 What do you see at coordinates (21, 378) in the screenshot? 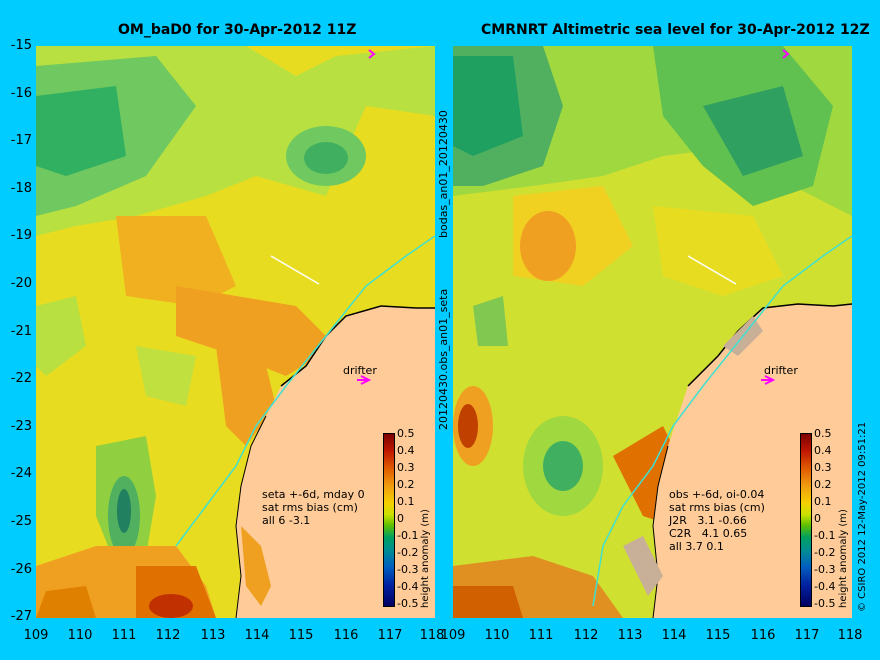
I see `lat-tick: -22` at bounding box center [21, 378].